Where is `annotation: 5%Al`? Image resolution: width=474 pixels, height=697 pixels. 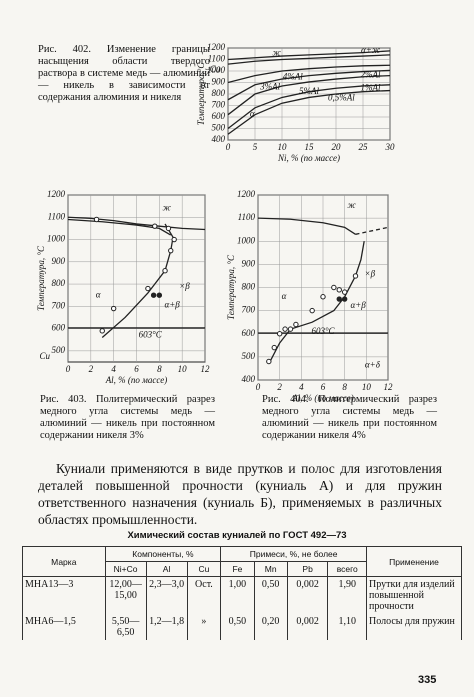
annotation: 5%Al is located at coordinates (309, 91).